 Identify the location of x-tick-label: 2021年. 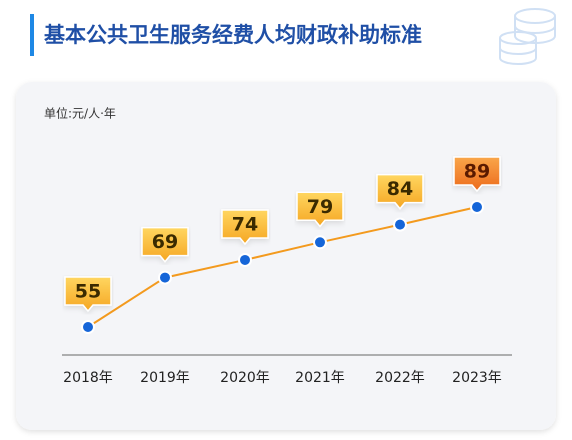
(320, 378).